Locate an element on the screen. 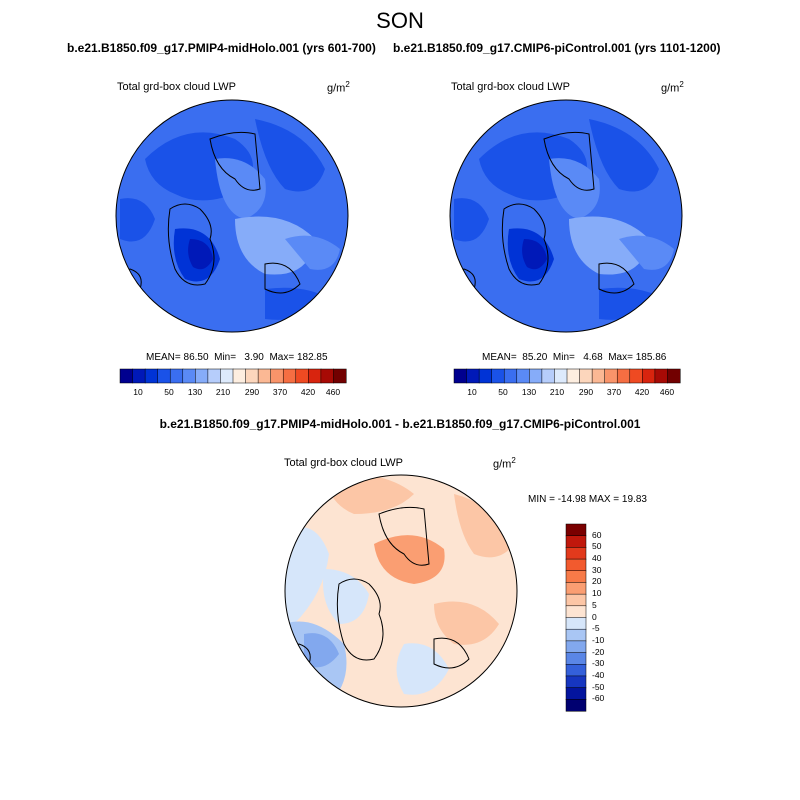  colorbar-tick-label: 30 is located at coordinates (597, 569).